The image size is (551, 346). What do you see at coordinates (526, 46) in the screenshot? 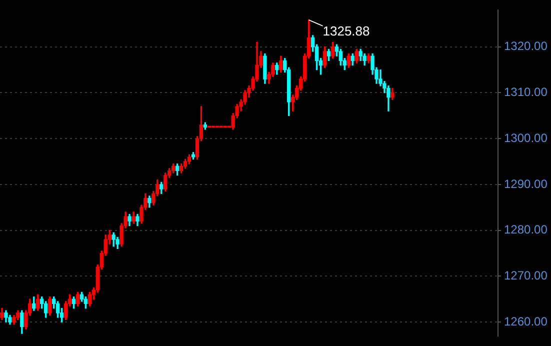
I see `y-tick-label: 1320.00` at bounding box center [526, 46].